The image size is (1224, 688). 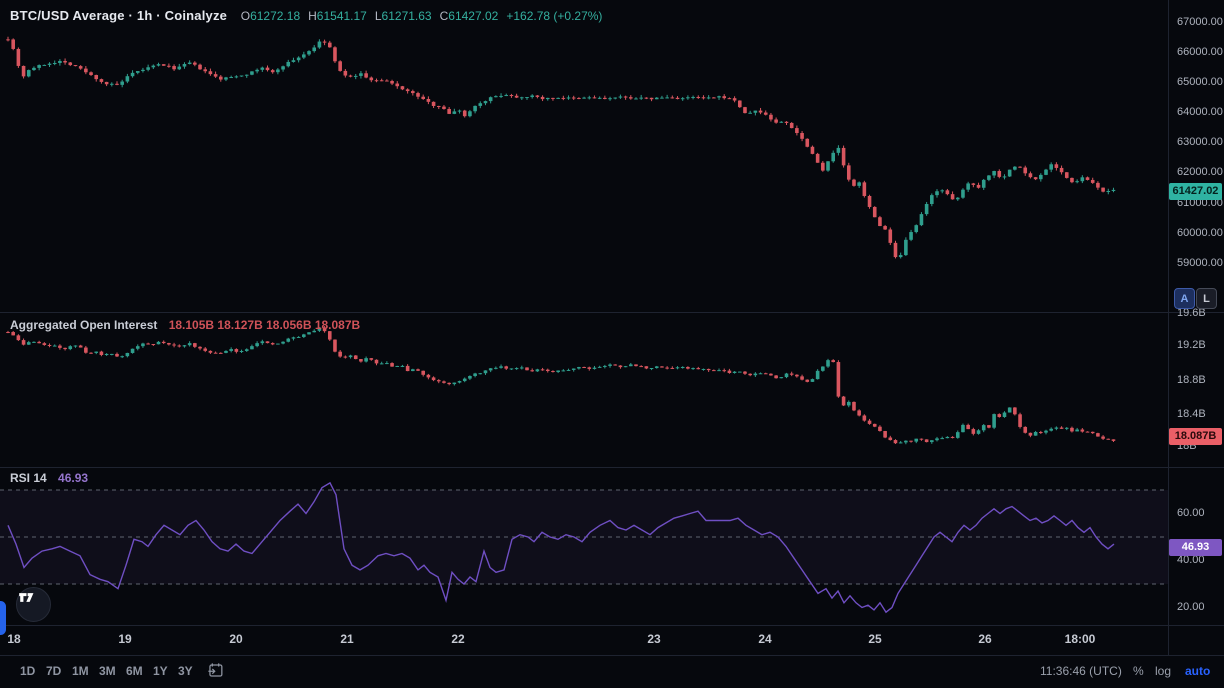 I want to click on time-tick-1800: 18:00, so click(x=1080, y=639).